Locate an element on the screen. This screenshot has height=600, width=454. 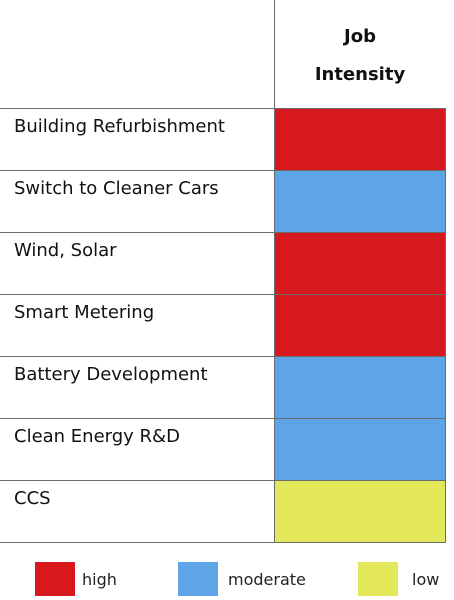
row-label: Clean Energy R&D is located at coordinates (97, 436).